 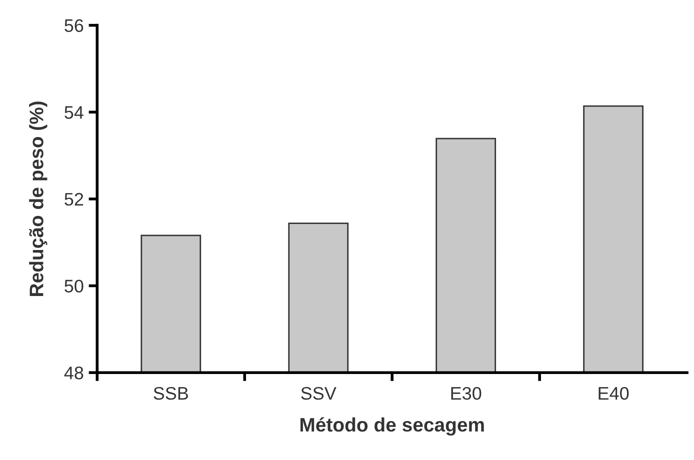 I want to click on x-tick-label: E40, so click(x=613, y=393).